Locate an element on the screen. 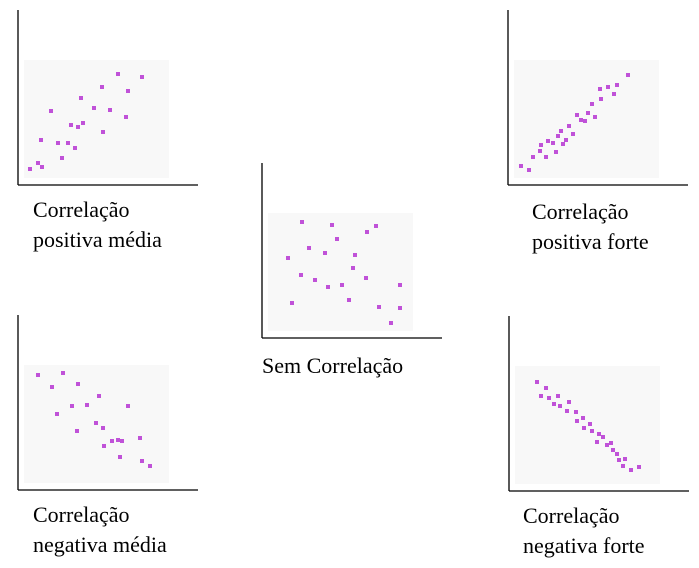 The height and width of the screenshot is (568, 699). chart-label: Correlação positiva forte is located at coordinates (590, 226).